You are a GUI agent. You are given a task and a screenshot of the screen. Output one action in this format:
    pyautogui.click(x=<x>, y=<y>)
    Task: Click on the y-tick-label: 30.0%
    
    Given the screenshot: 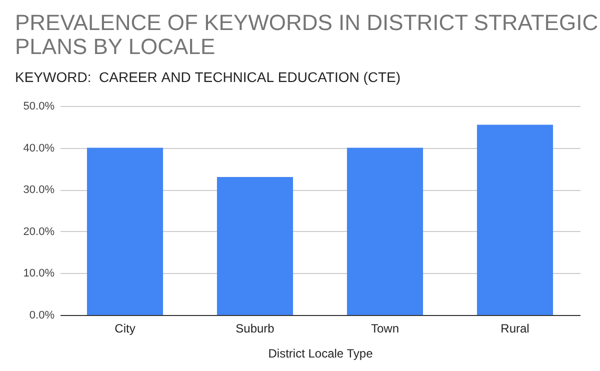 What is the action you would take?
    pyautogui.click(x=39, y=190)
    